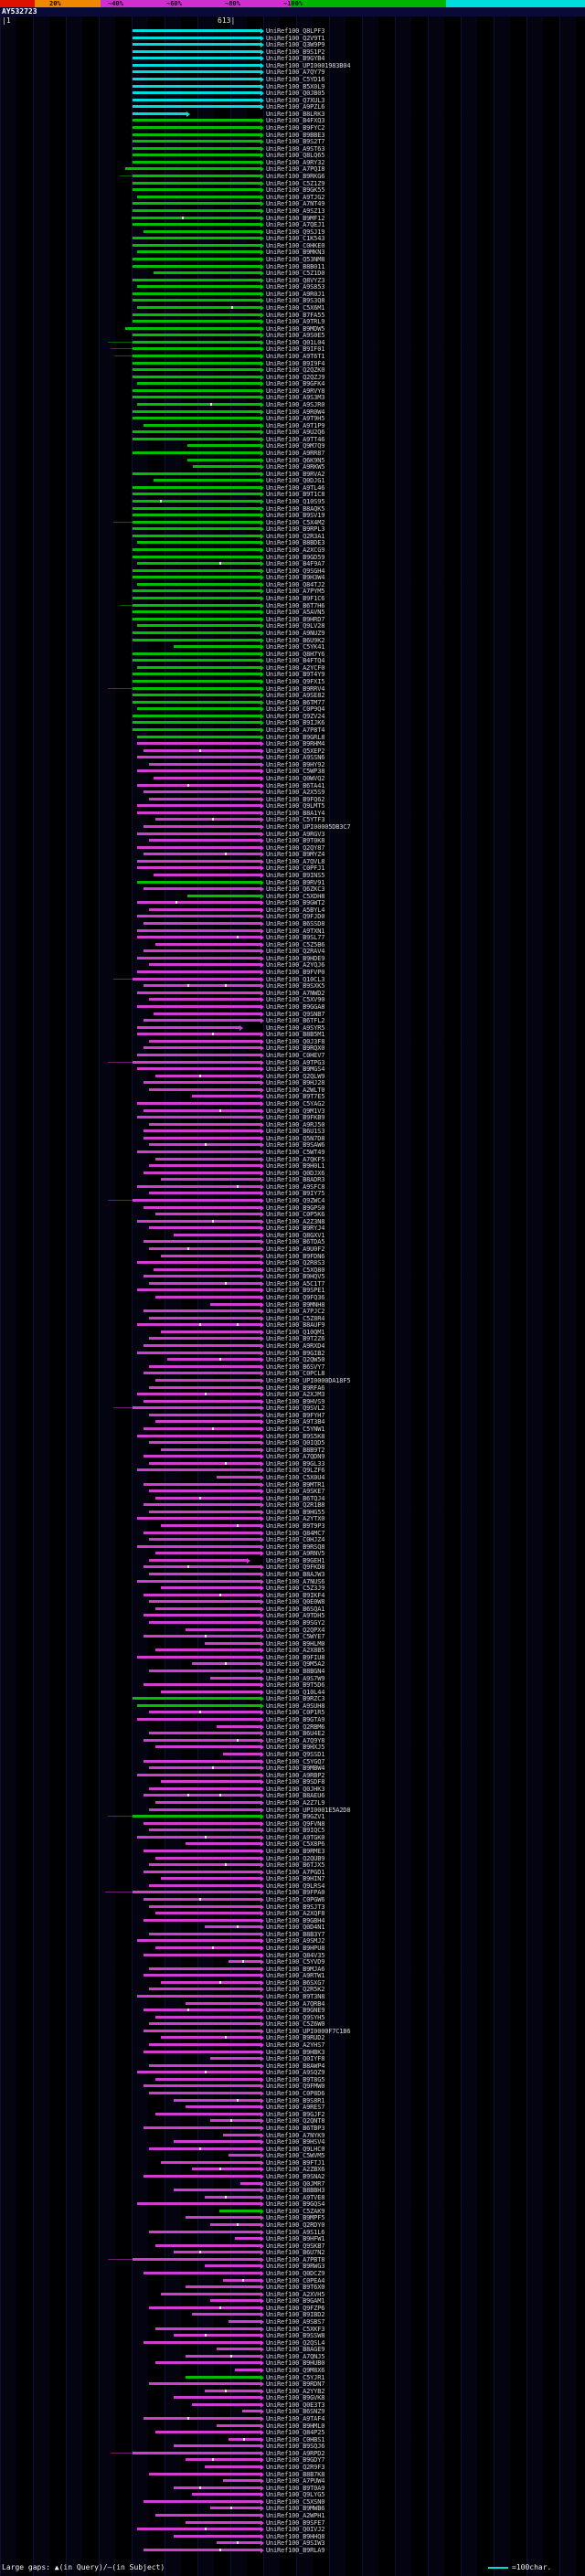 The image size is (585, 2576). Describe the element at coordinates (309, 2031) in the screenshot. I see `hit-label: UniRef100_UPI0000F7C1B6` at that location.